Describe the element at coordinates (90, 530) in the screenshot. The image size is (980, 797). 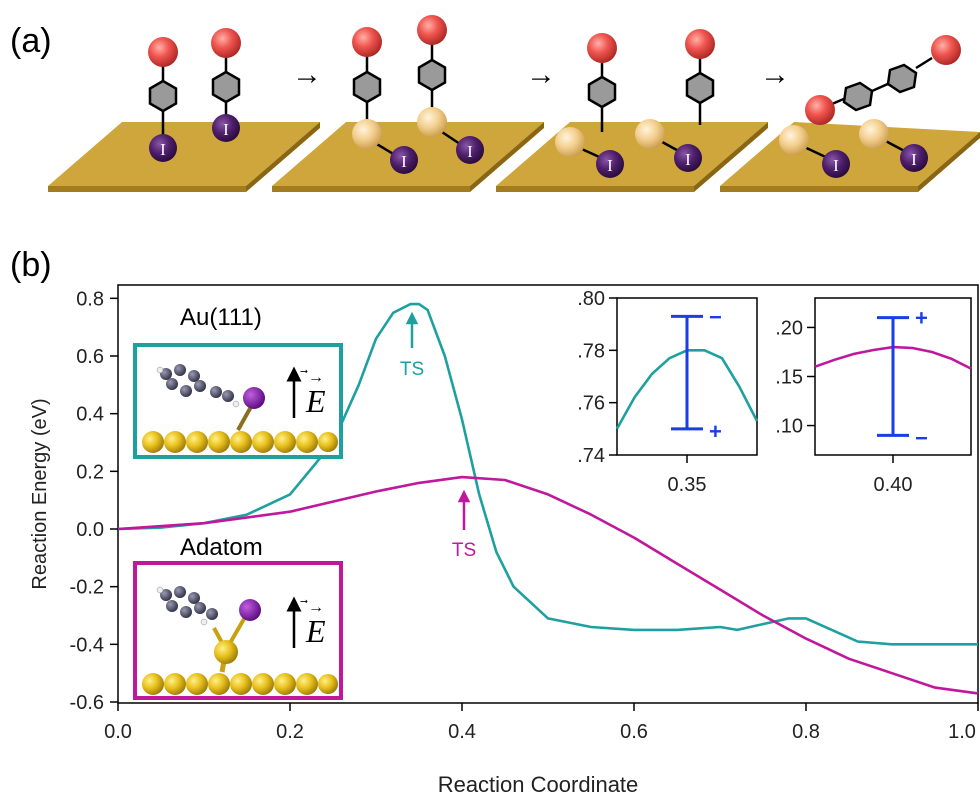
I see `y-tick-label: 0.0` at that location.